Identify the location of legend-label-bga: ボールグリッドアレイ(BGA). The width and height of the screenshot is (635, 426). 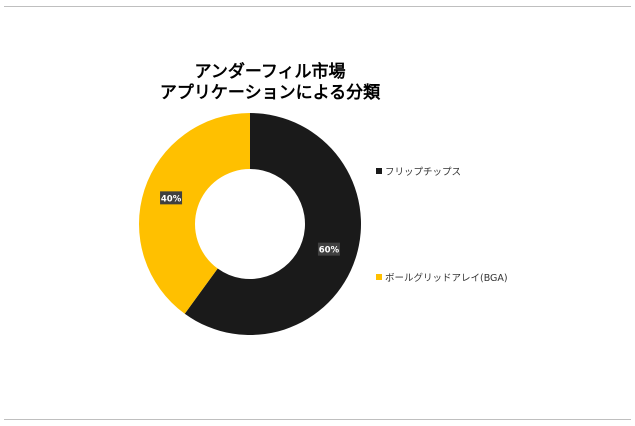
(446, 278).